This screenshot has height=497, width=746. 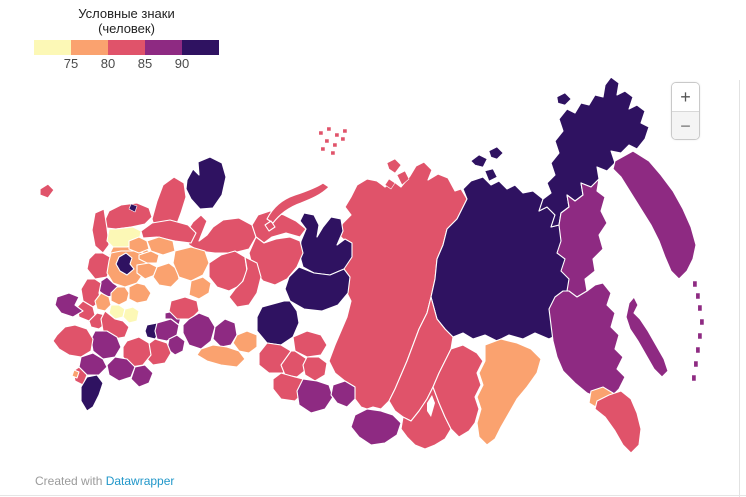 What do you see at coordinates (458, 391) in the screenshot?
I see `map-region-zabaikalsky` at bounding box center [458, 391].